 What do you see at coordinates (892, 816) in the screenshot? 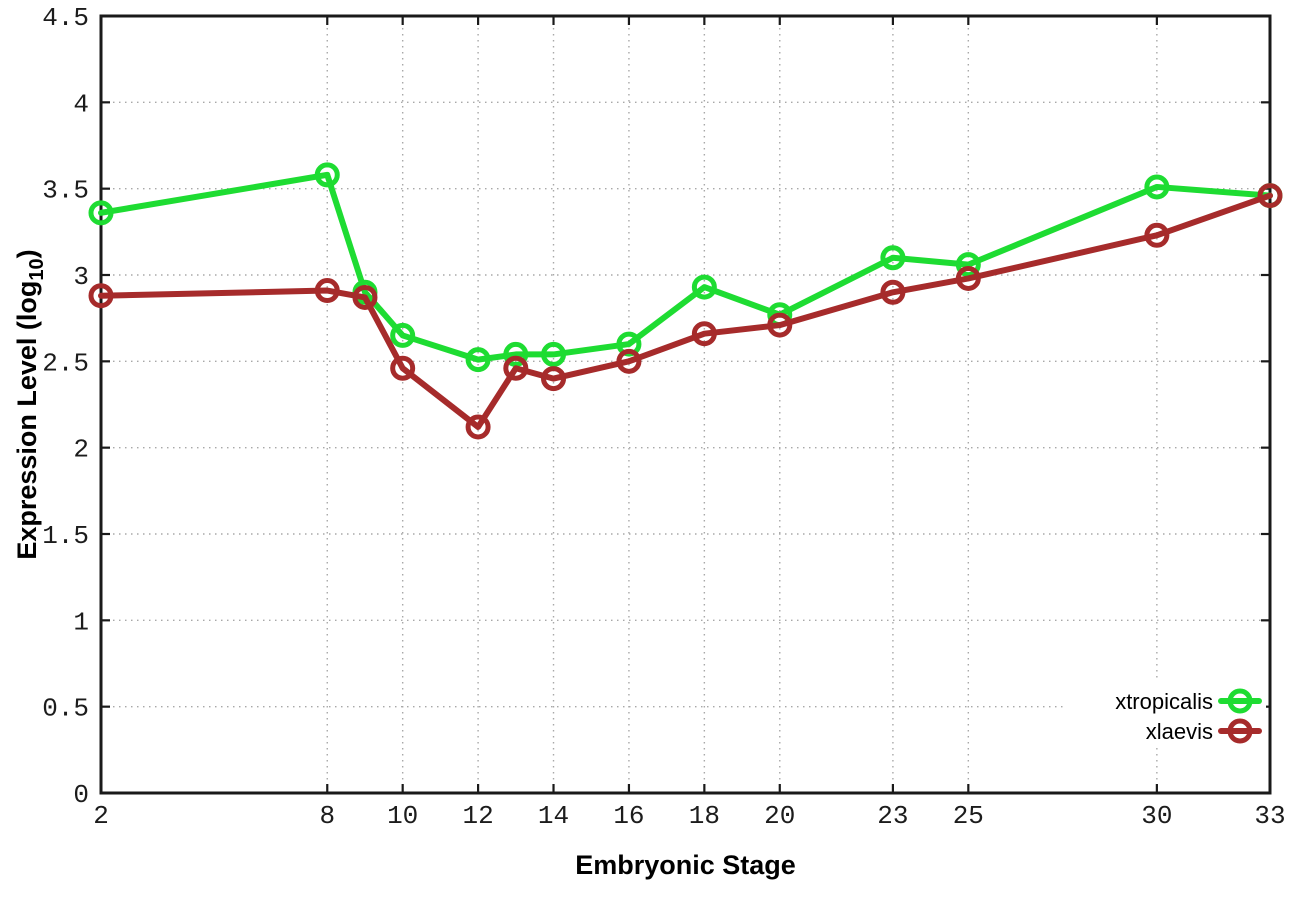
I see `x-tick-label: 23` at bounding box center [892, 816].